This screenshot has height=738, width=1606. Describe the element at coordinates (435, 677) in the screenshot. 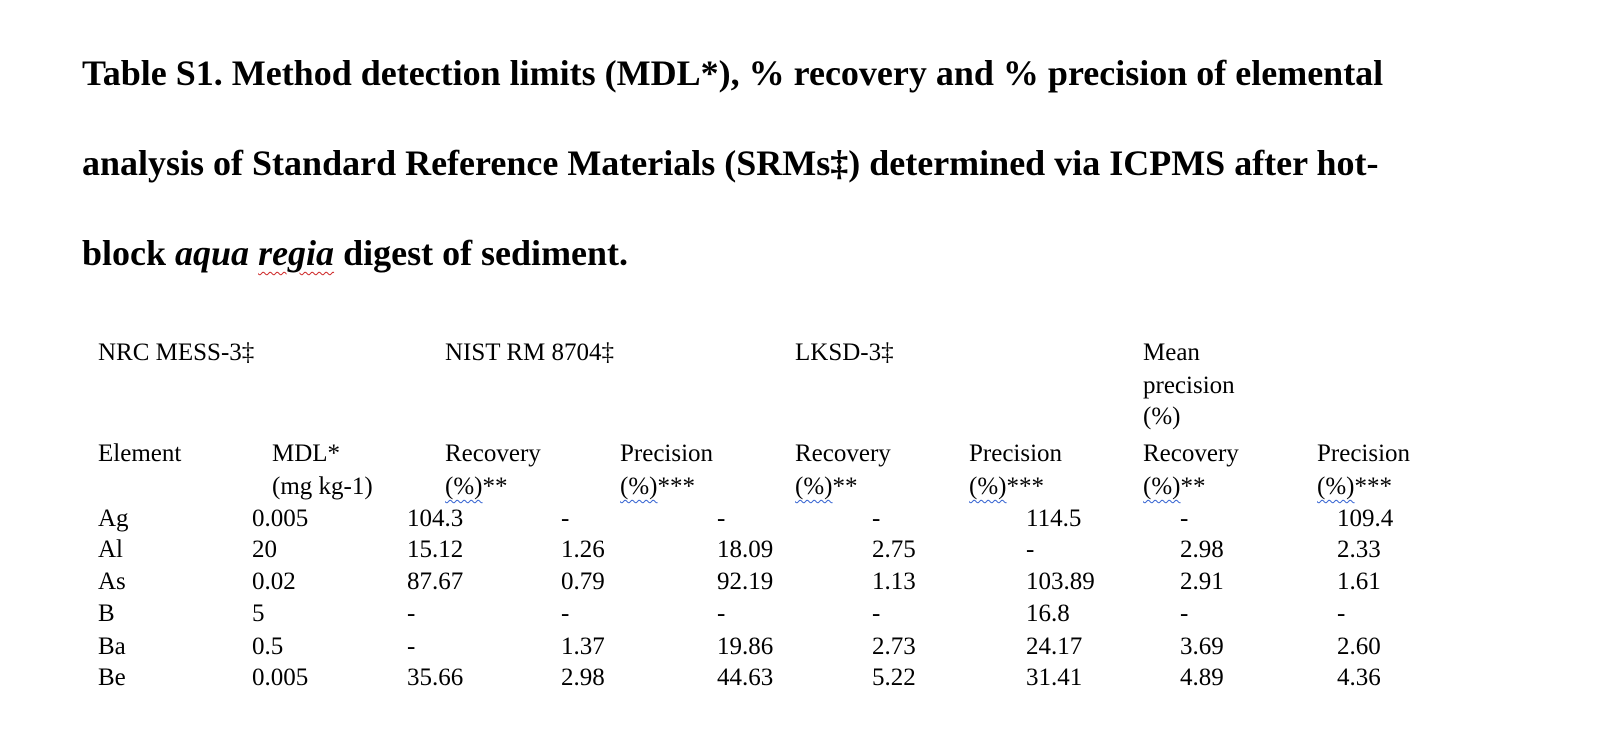

I see `cell-value: 35.66` at that location.